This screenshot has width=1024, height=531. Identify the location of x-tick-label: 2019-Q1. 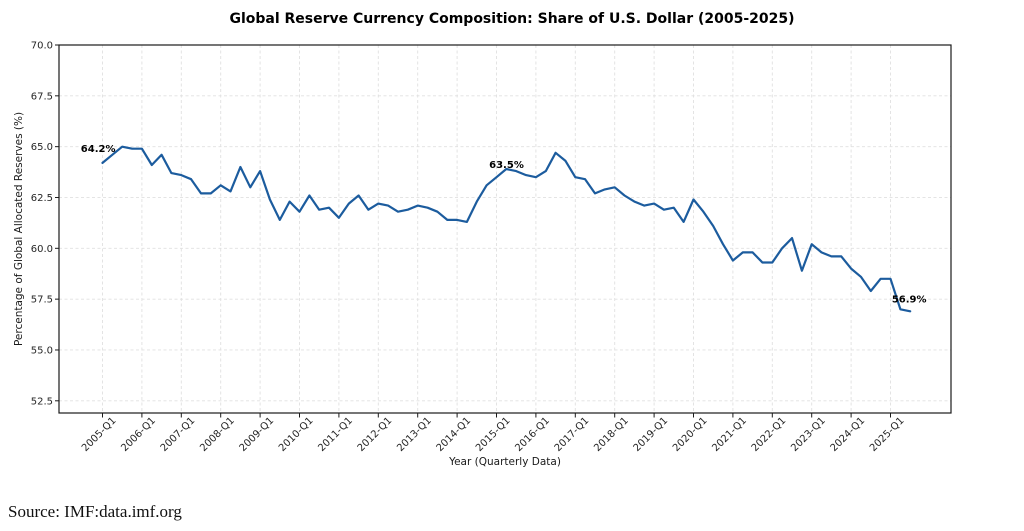
(651, 434).